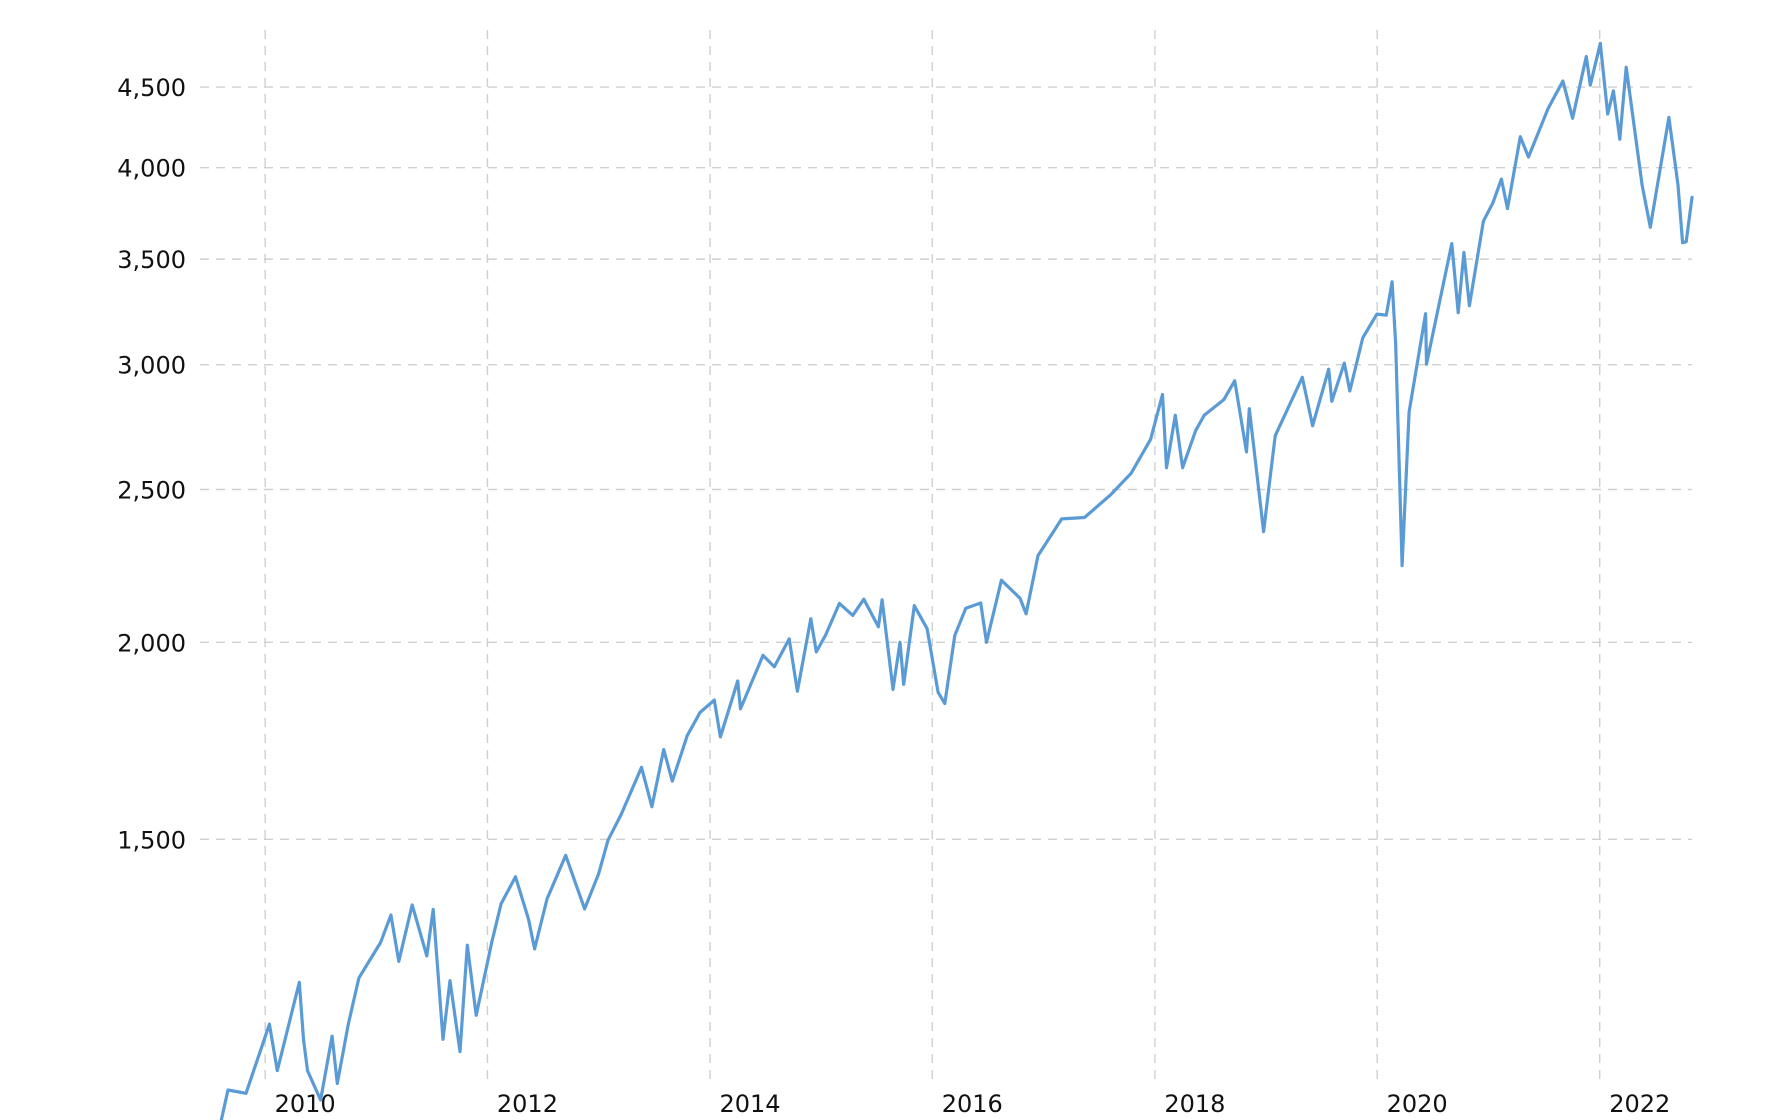 The image size is (1776, 1120). I want to click on y-axis-tick-labels: 1,500 2,000 2,500 3,000 3,500 4,000 4,500, so click(151, 464).